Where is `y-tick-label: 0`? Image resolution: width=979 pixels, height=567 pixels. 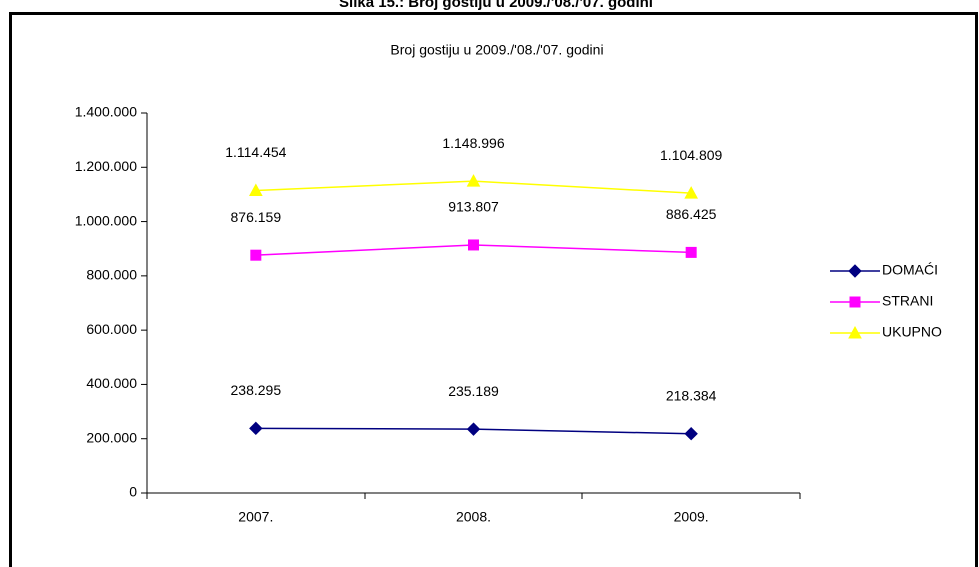 y-tick-label: 0 is located at coordinates (133, 492).